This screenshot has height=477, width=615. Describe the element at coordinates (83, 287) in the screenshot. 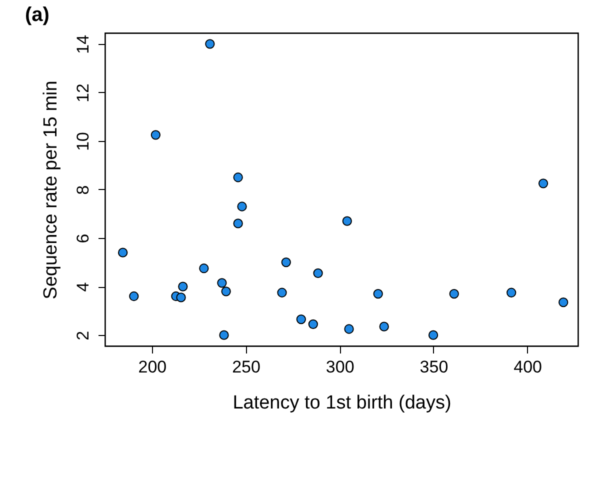

I see `y-tick-label: 4` at that location.